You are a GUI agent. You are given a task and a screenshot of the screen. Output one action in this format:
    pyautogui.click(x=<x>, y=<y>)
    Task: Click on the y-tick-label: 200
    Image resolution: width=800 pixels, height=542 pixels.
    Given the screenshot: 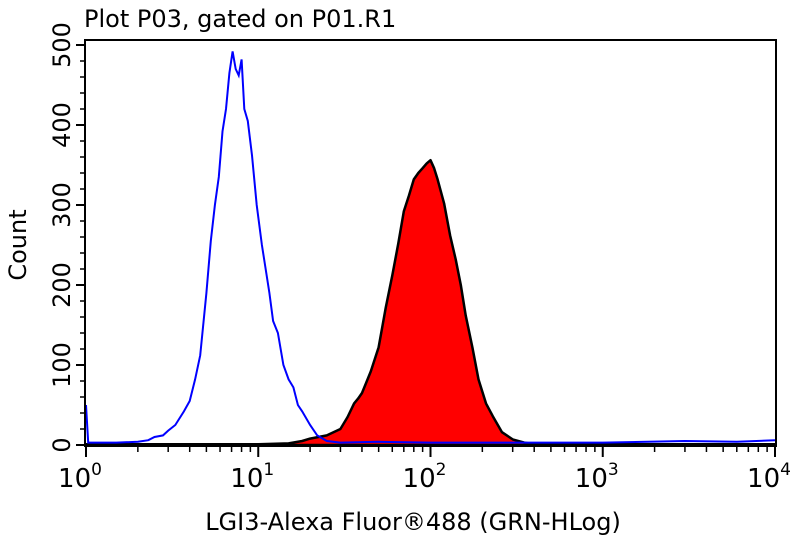 What is the action you would take?
    pyautogui.click(x=62, y=285)
    